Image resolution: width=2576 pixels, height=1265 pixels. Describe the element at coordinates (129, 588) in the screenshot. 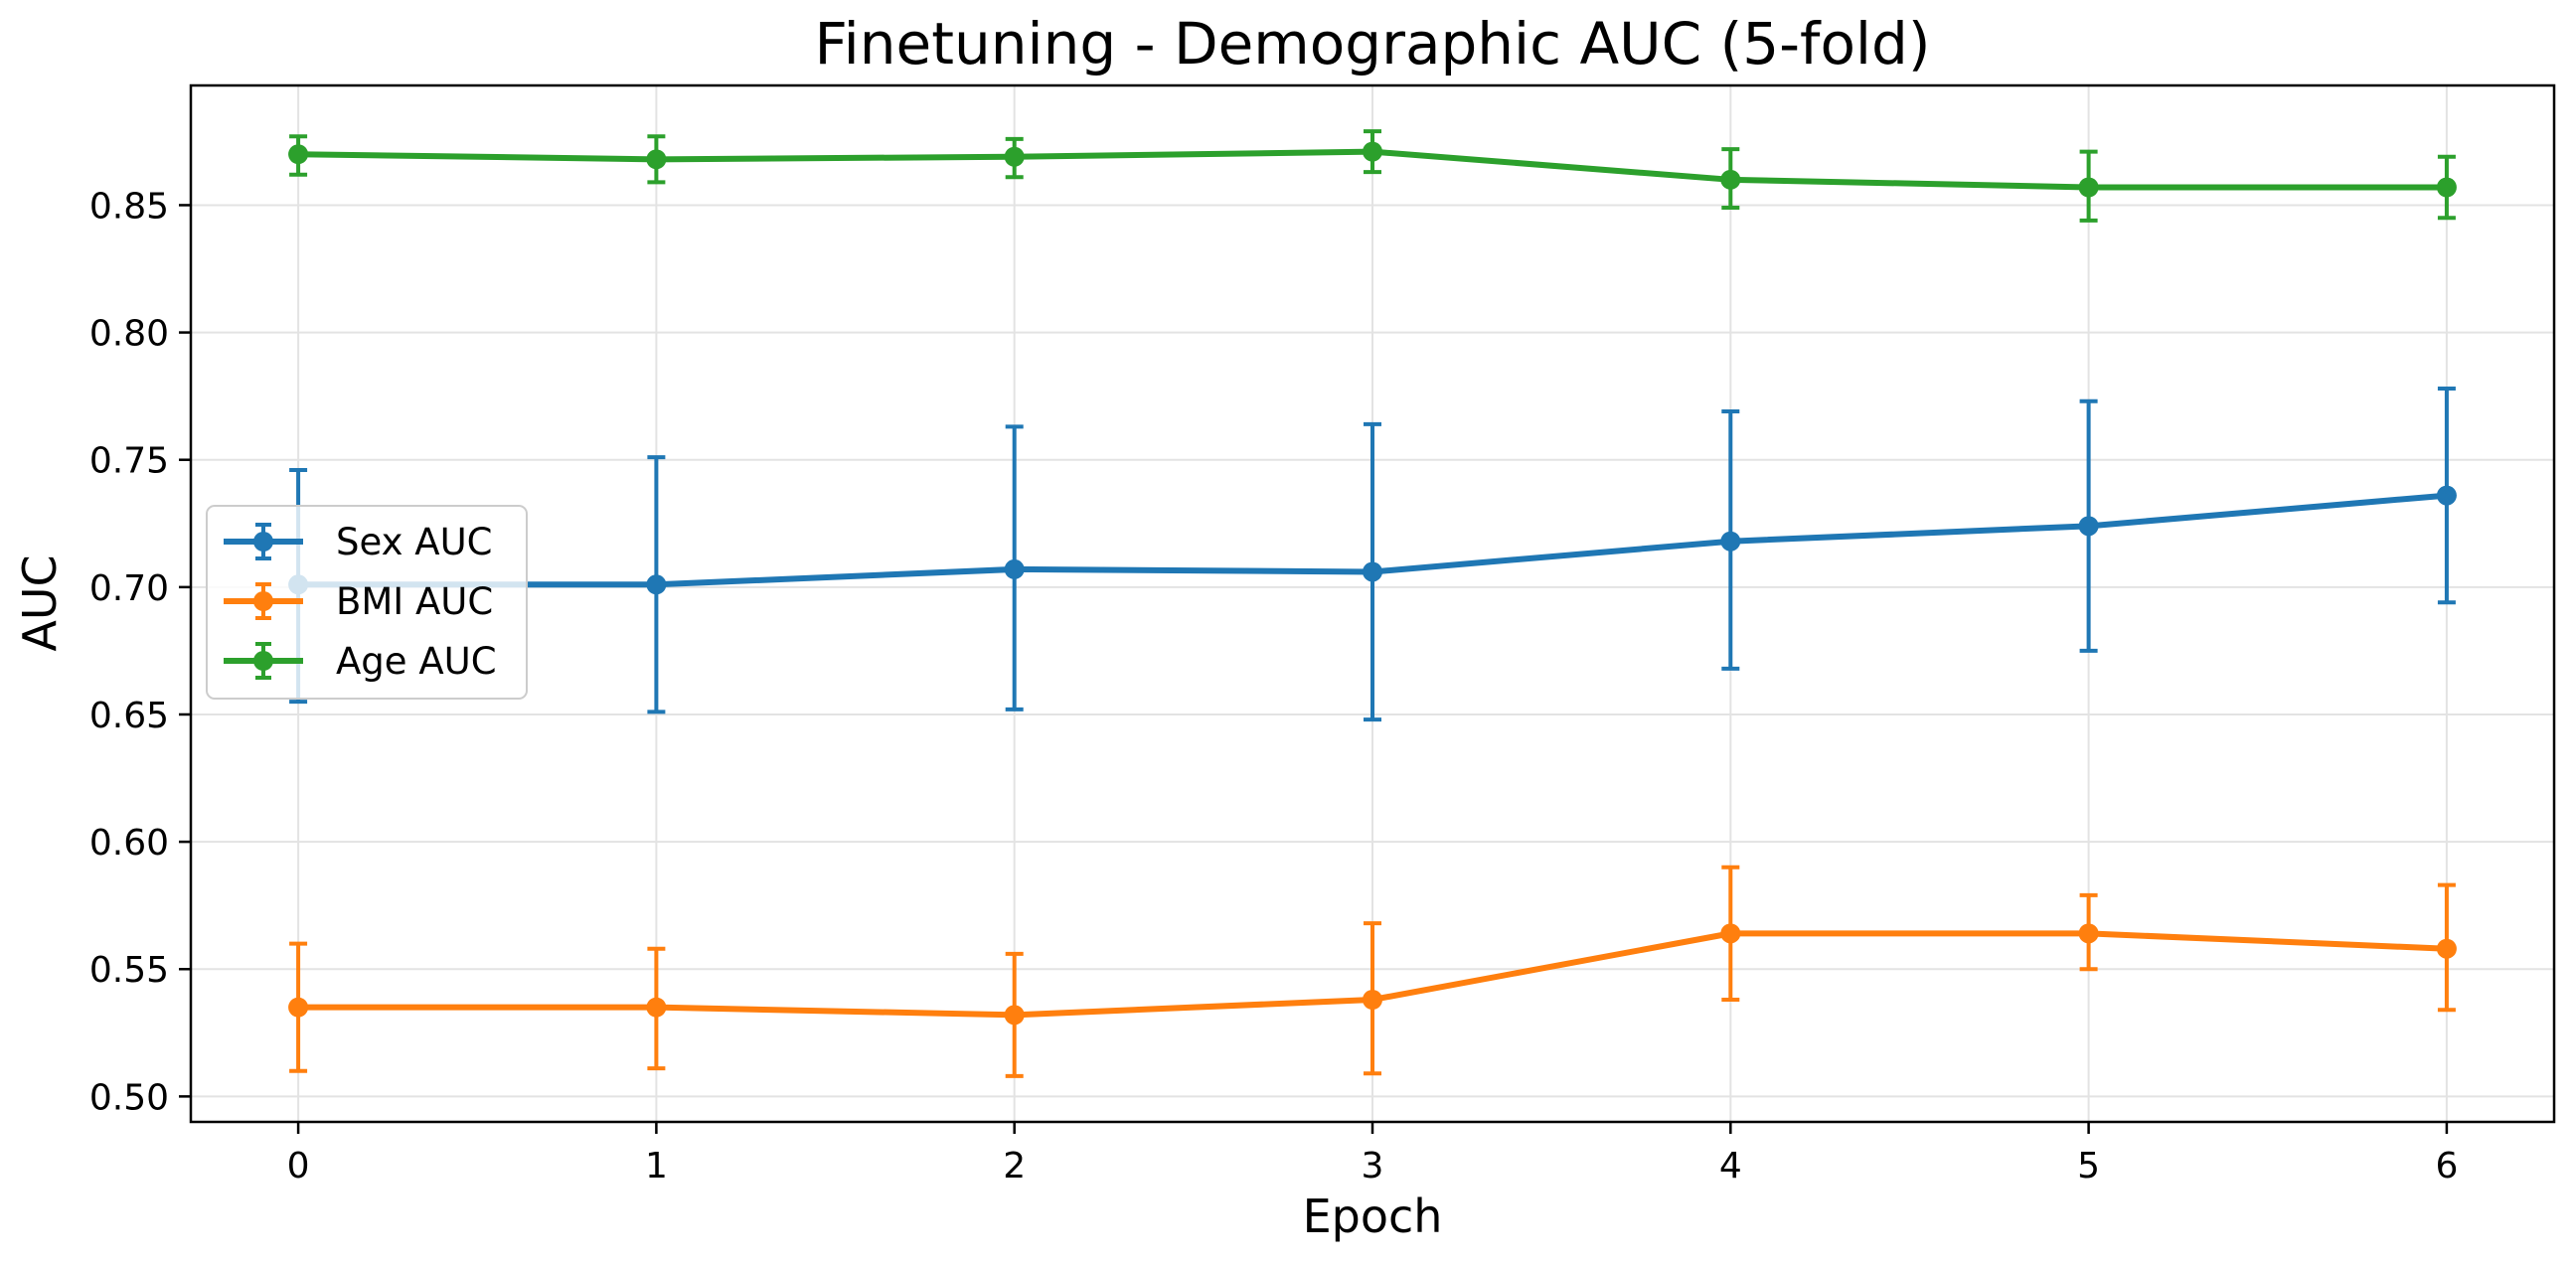

I see `y-tick-label: 0.70` at that location.